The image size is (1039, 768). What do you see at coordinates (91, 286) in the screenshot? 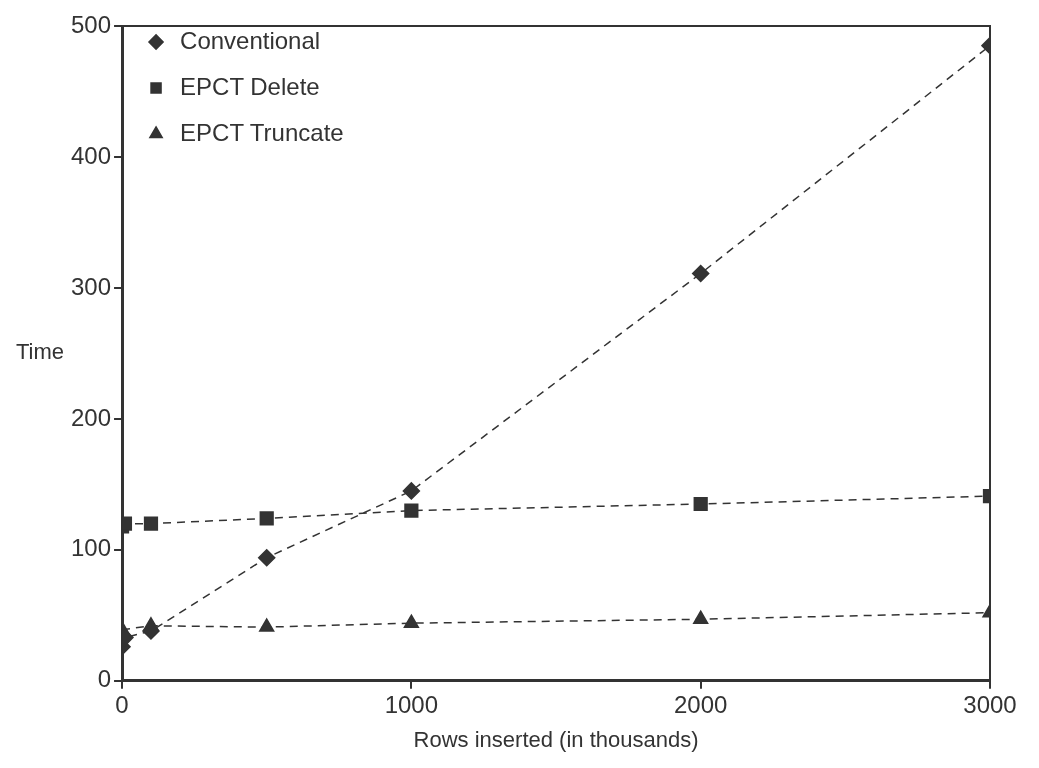
I see `y-tick-label: 300` at bounding box center [91, 286].